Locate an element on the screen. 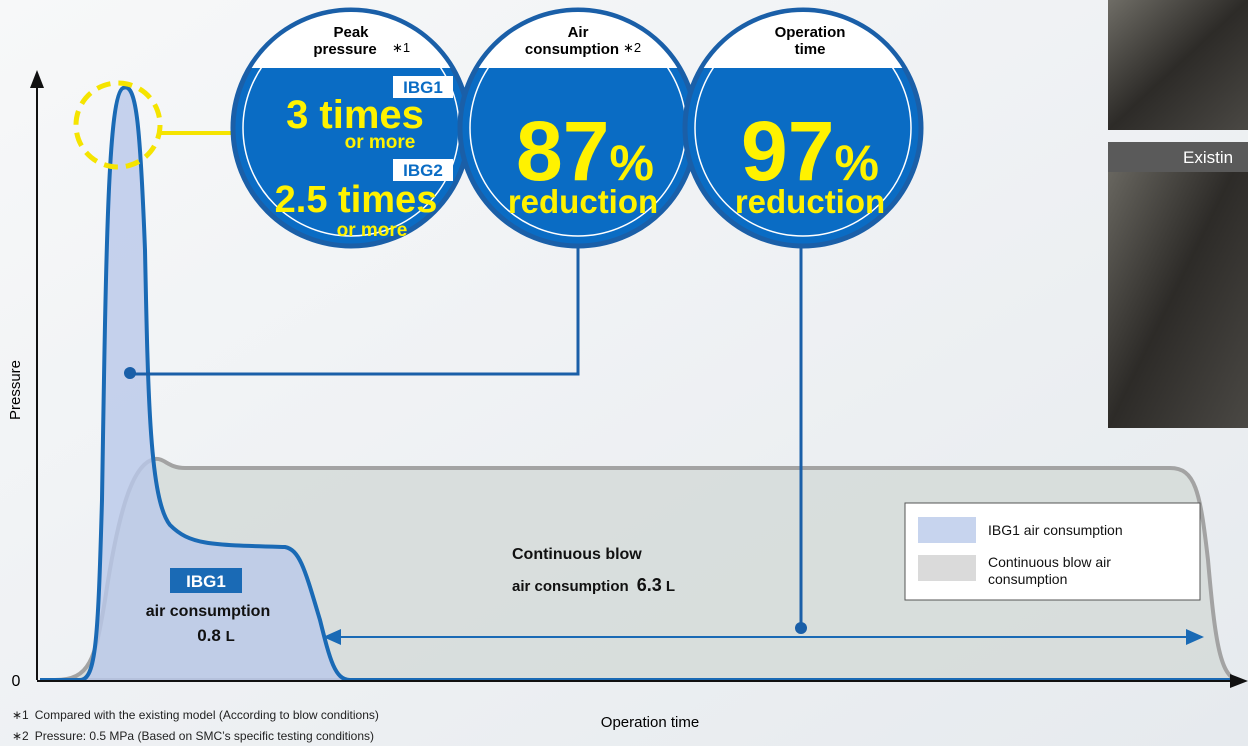 The image size is (1248, 746). circle-body is located at coordinates (803, 128).